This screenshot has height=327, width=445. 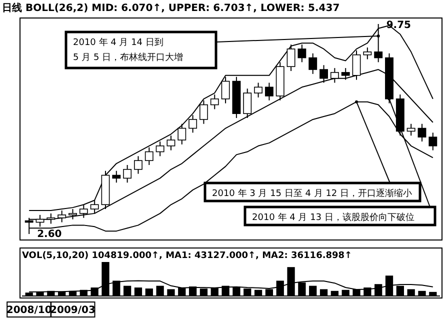 I want to click on annotation: 2010 年 4 月 13 日，该股股价向下破位, so click(x=333, y=217).